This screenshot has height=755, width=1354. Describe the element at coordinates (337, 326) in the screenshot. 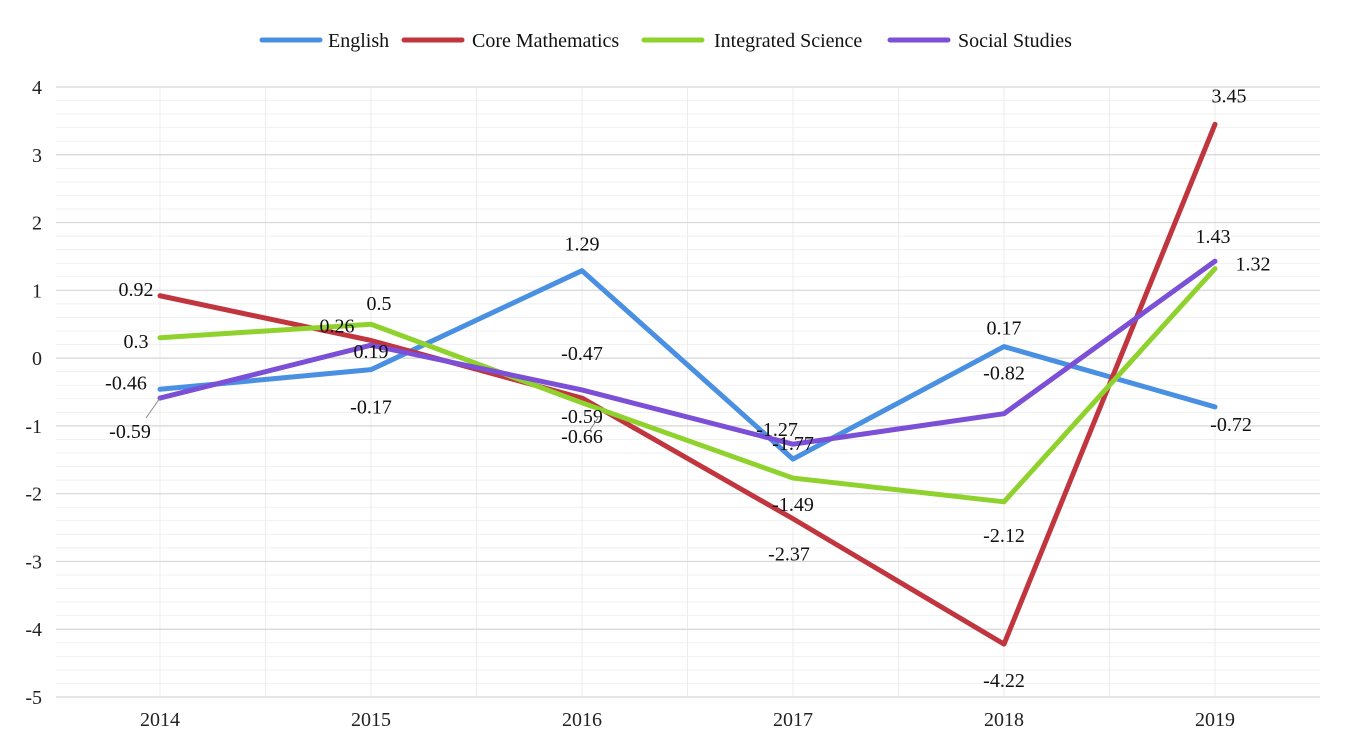

I see `data-label: 0.26` at that location.